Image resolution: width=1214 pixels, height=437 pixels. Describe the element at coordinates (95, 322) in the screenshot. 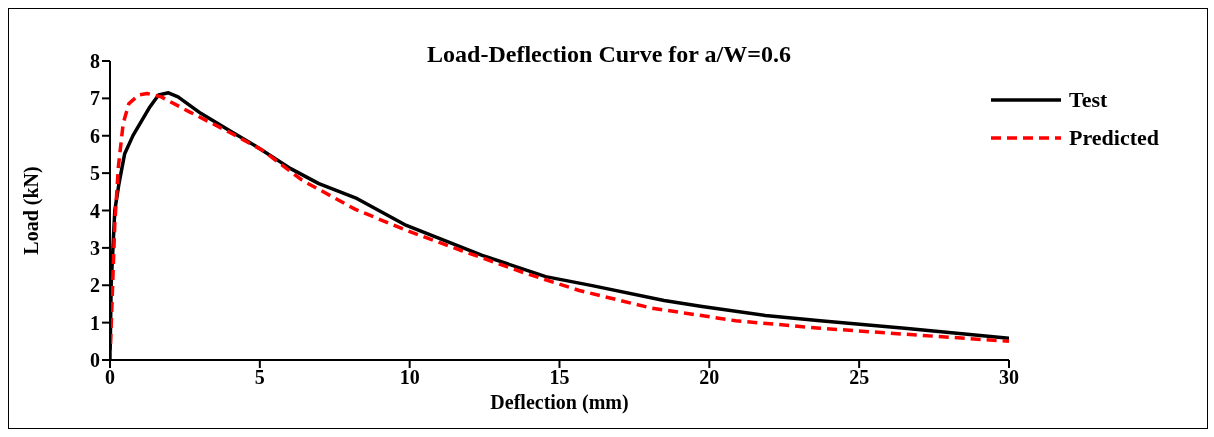

I see `y-tick-label: 1` at that location.